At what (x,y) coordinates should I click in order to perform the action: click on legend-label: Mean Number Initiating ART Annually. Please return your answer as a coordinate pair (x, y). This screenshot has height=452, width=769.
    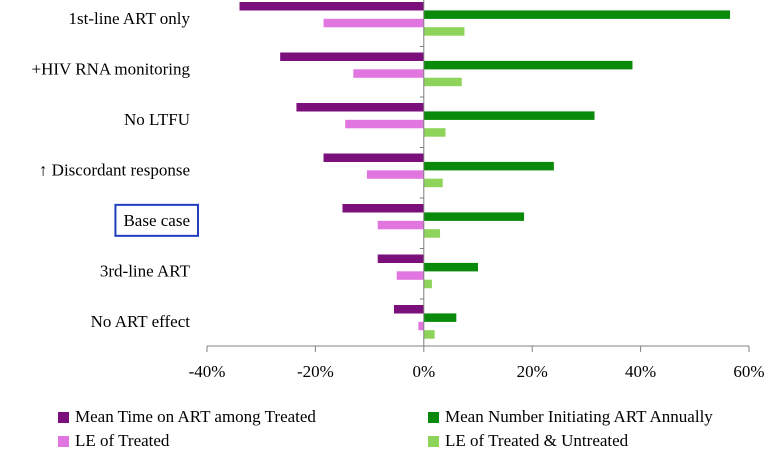
    Looking at the image, I should click on (579, 416).